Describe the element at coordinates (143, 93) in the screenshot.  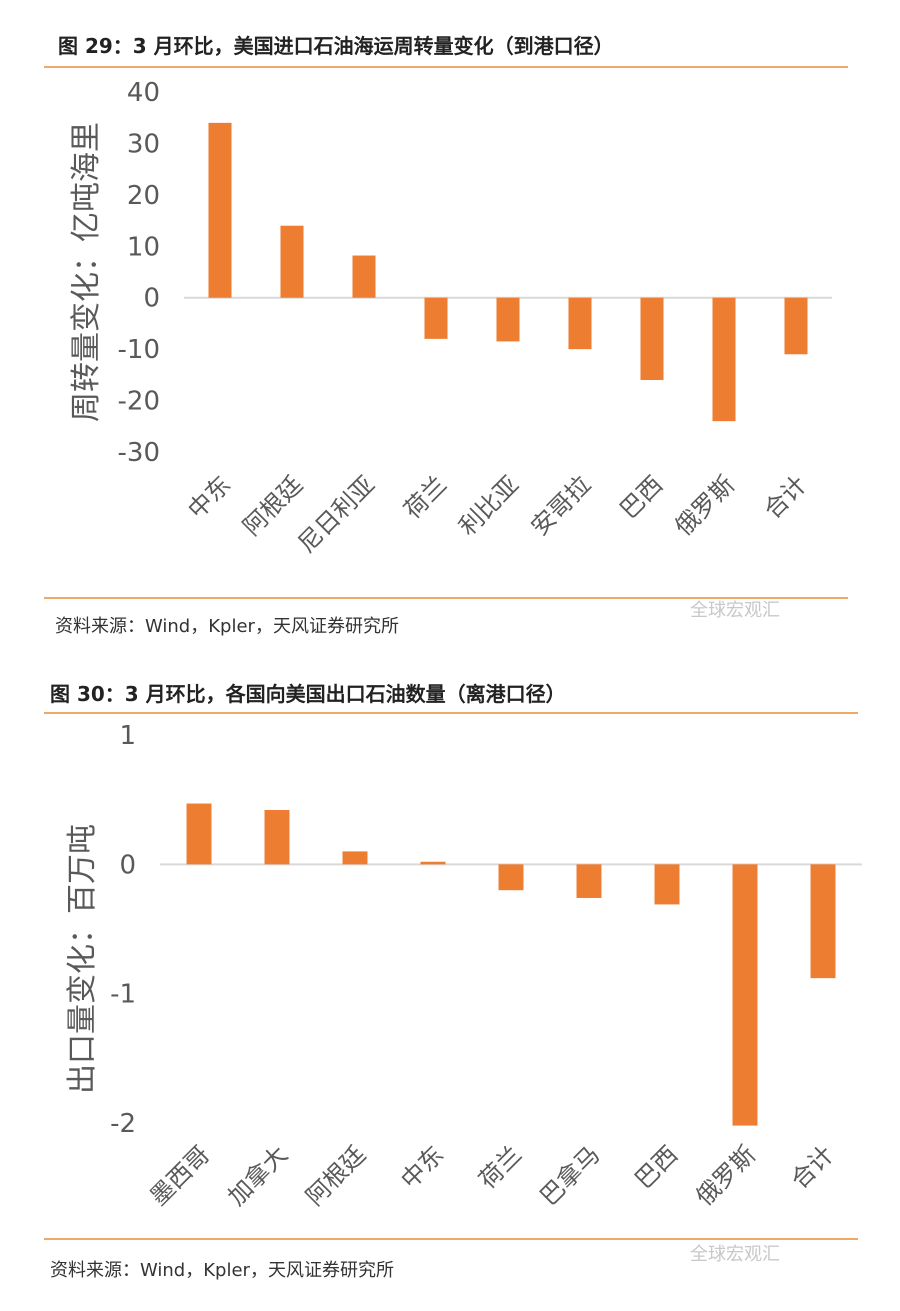
I see `y-tick-label: 40` at that location.